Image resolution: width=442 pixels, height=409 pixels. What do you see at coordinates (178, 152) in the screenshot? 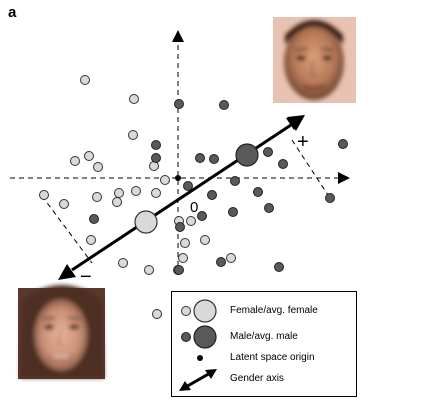
I see `vertical-axis` at bounding box center [178, 152].